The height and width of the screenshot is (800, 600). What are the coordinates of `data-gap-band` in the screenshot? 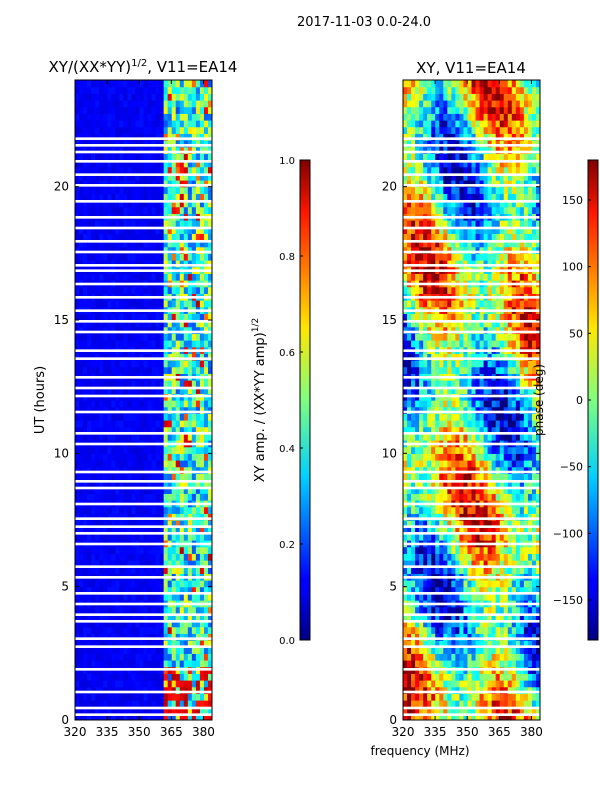 It's located at (143, 566).